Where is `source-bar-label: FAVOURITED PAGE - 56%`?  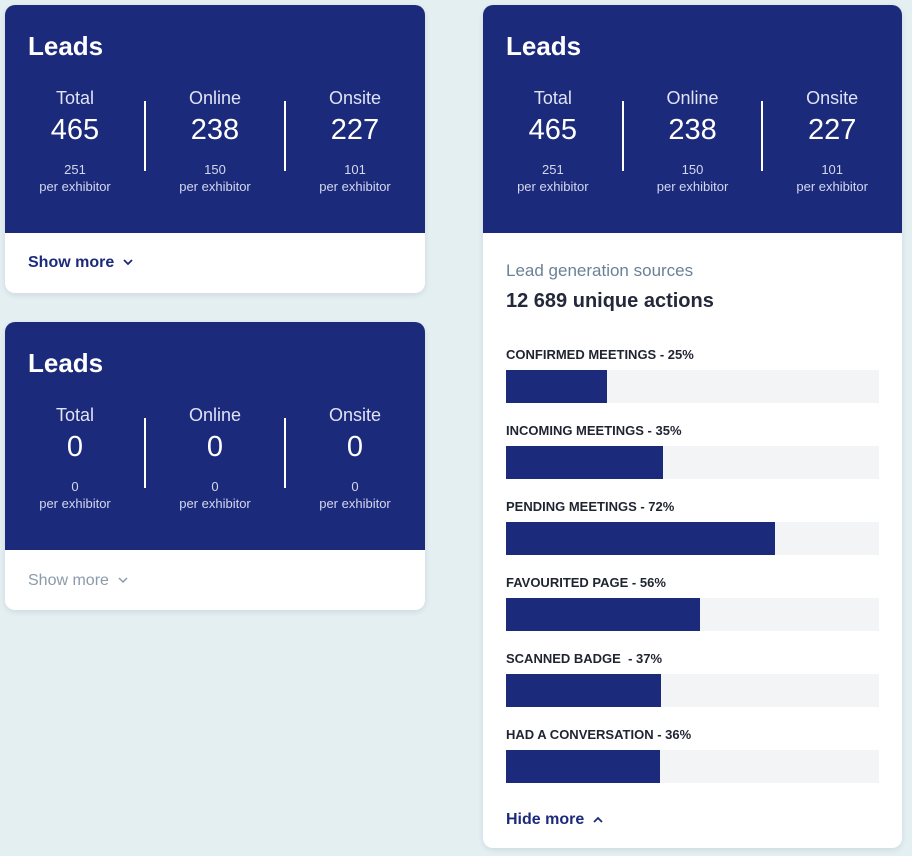
source-bar-label: FAVOURITED PAGE - 56% is located at coordinates (586, 582).